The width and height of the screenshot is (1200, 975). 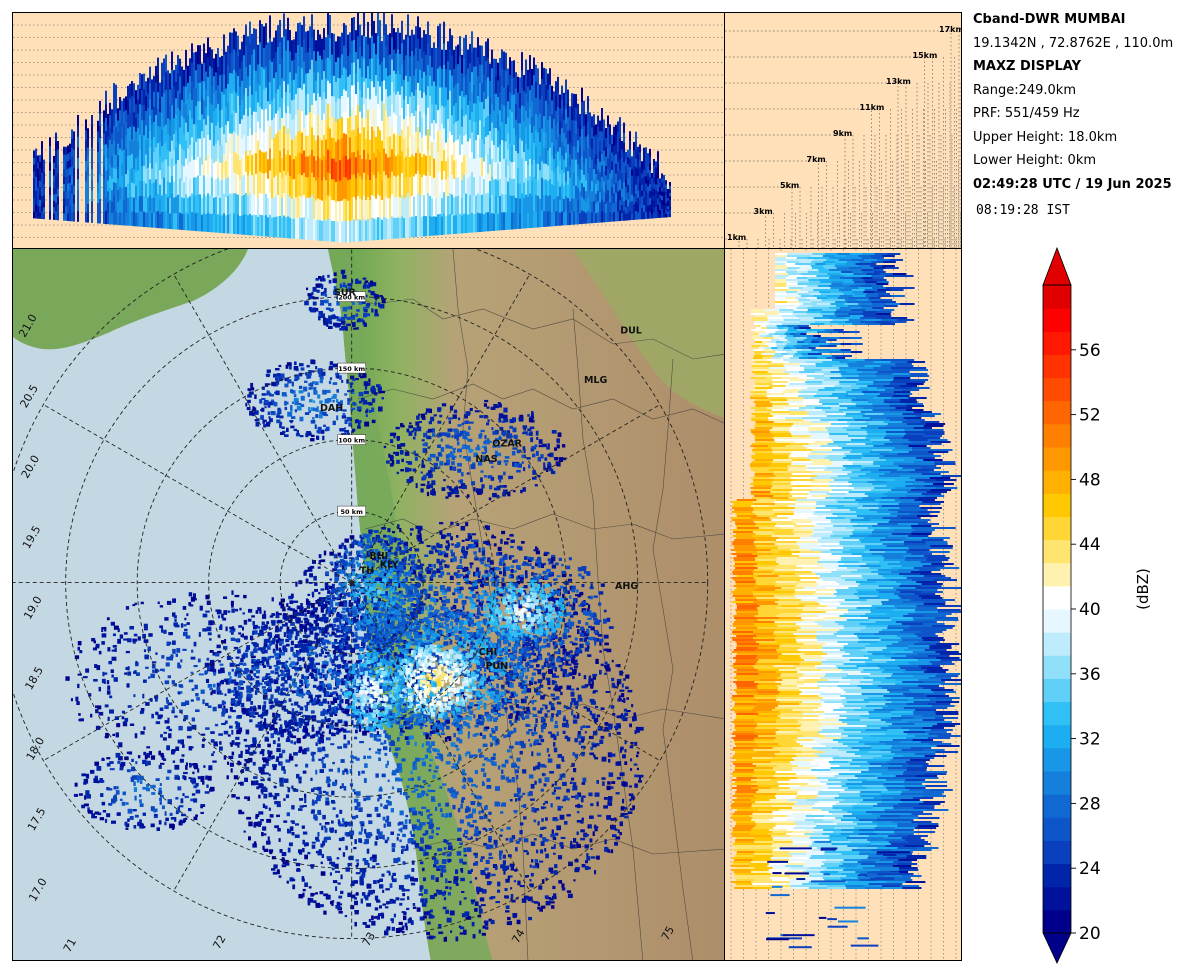 What do you see at coordinates (1057, 609) in the screenshot?
I see `colorbar-segments` at bounding box center [1057, 609].